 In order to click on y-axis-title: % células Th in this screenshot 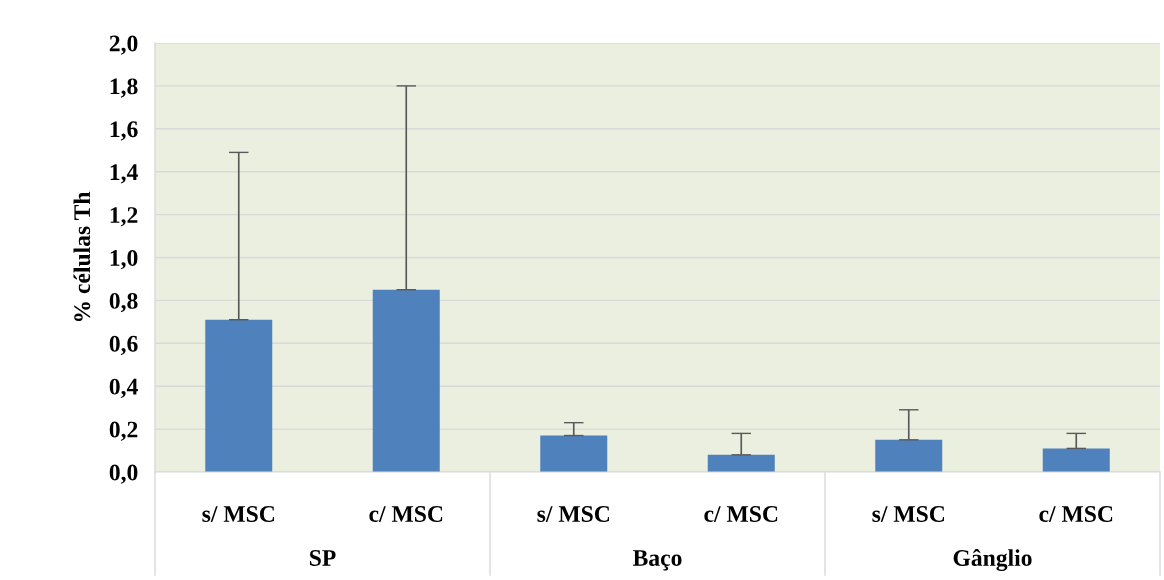, I will do `click(82, 256)`.